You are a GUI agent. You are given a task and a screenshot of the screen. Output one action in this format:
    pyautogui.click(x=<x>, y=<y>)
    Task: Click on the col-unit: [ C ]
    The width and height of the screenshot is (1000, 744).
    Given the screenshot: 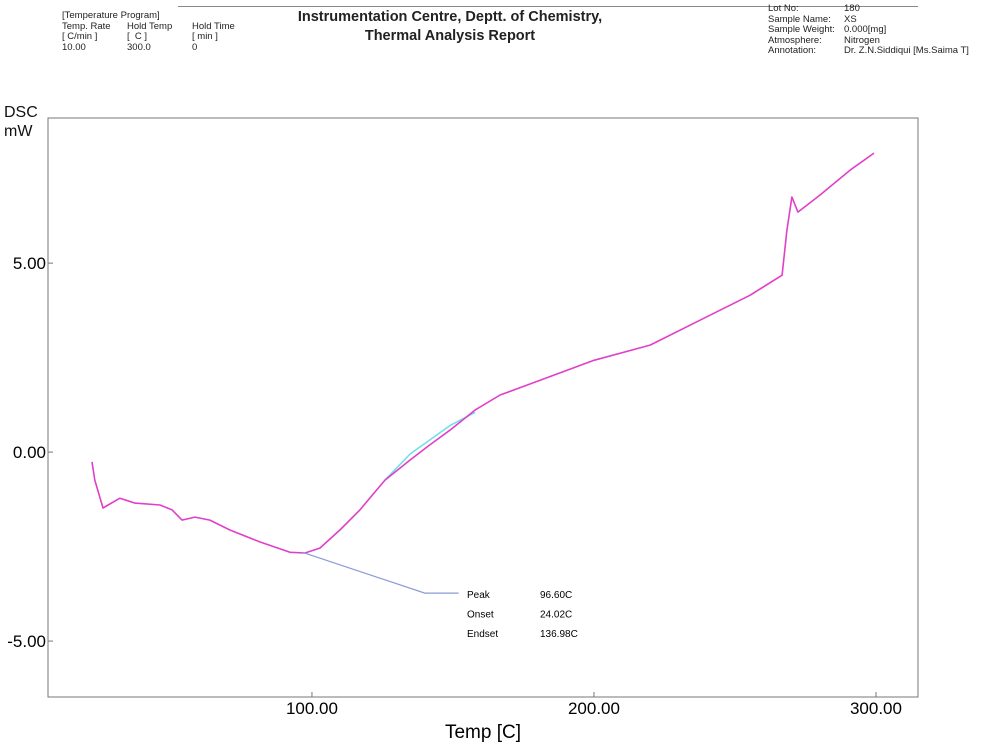 What is the action you would take?
    pyautogui.click(x=137, y=36)
    